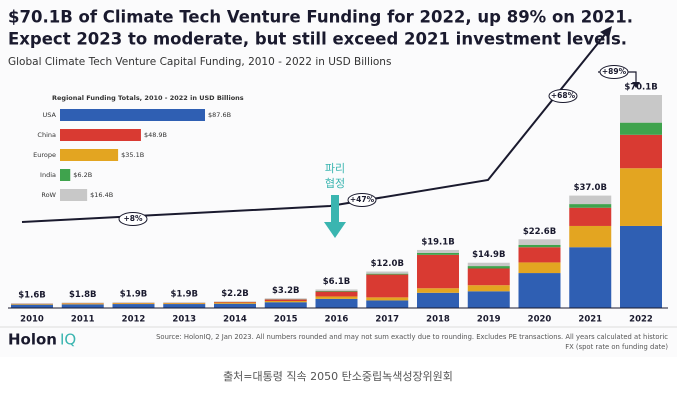 This screenshot has width=677, height=407. Describe the element at coordinates (336, 282) in the screenshot. I see `total-label: $6.1B` at that location.